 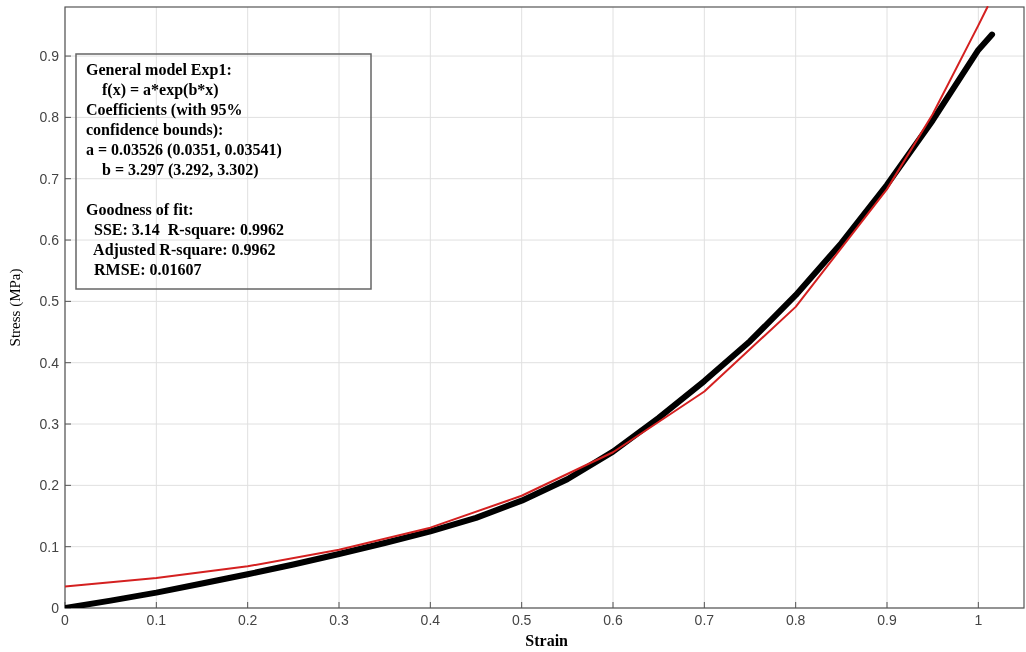 What do you see at coordinates (978, 620) in the screenshot?
I see `x-tick-label: 1` at bounding box center [978, 620].